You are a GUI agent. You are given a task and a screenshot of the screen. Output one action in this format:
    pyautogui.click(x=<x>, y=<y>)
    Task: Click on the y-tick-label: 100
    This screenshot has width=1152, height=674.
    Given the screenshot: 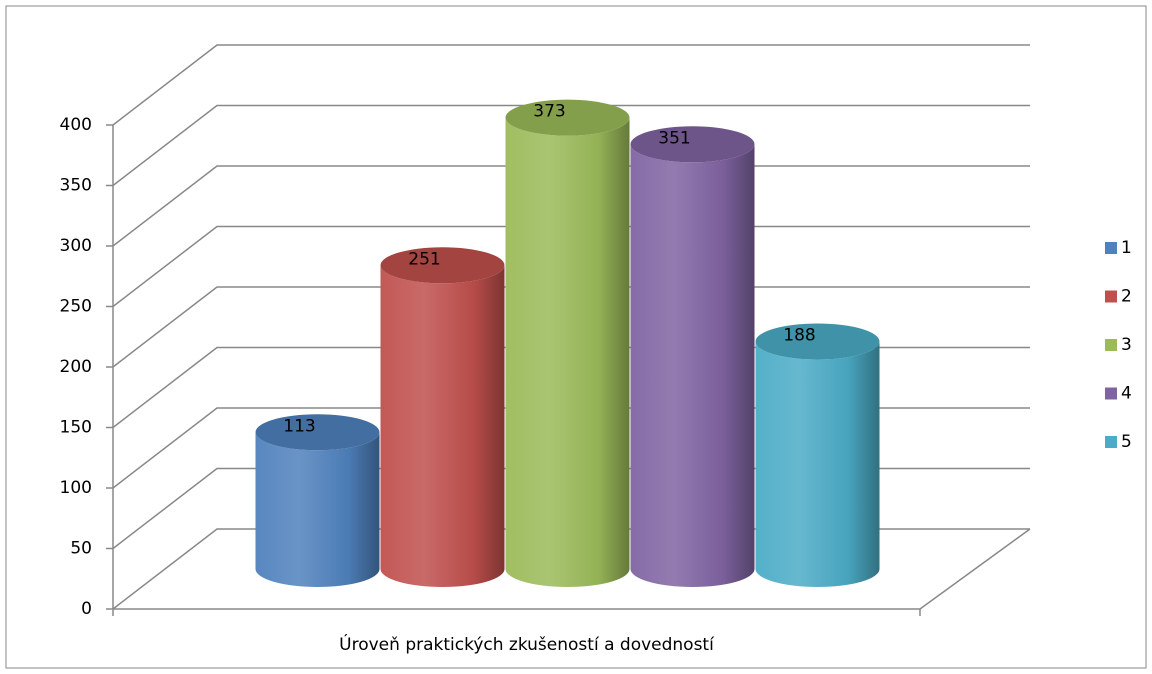 What is the action you would take?
    pyautogui.click(x=76, y=488)
    